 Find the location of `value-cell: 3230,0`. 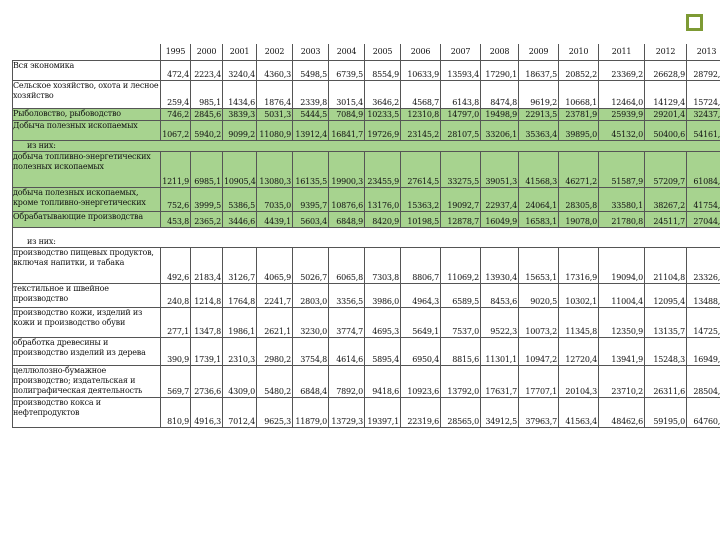

value-cell: 3230,0 is located at coordinates (310, 322).